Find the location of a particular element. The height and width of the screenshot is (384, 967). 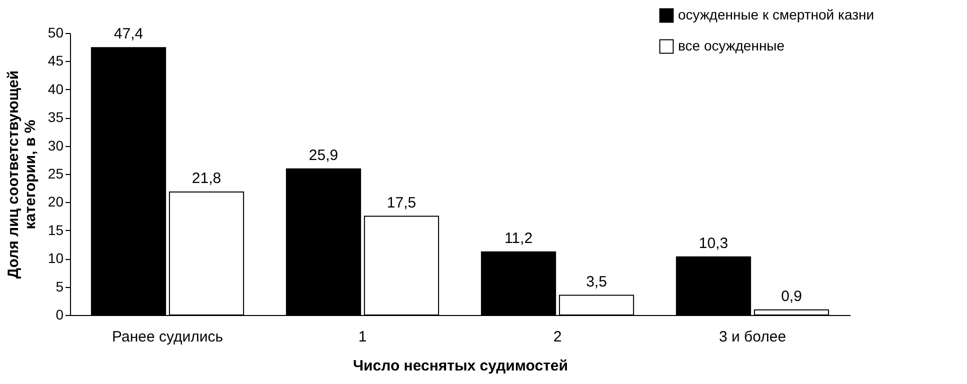

y-tick-label: 40 is located at coordinates (56, 88).